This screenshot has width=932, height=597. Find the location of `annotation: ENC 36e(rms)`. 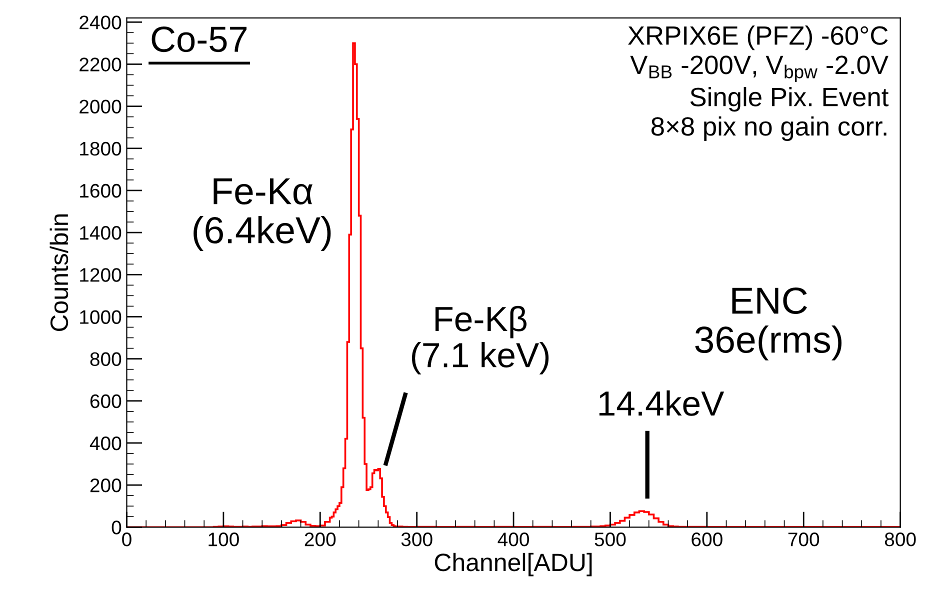

annotation: ENC 36e(rms) is located at coordinates (768, 323).